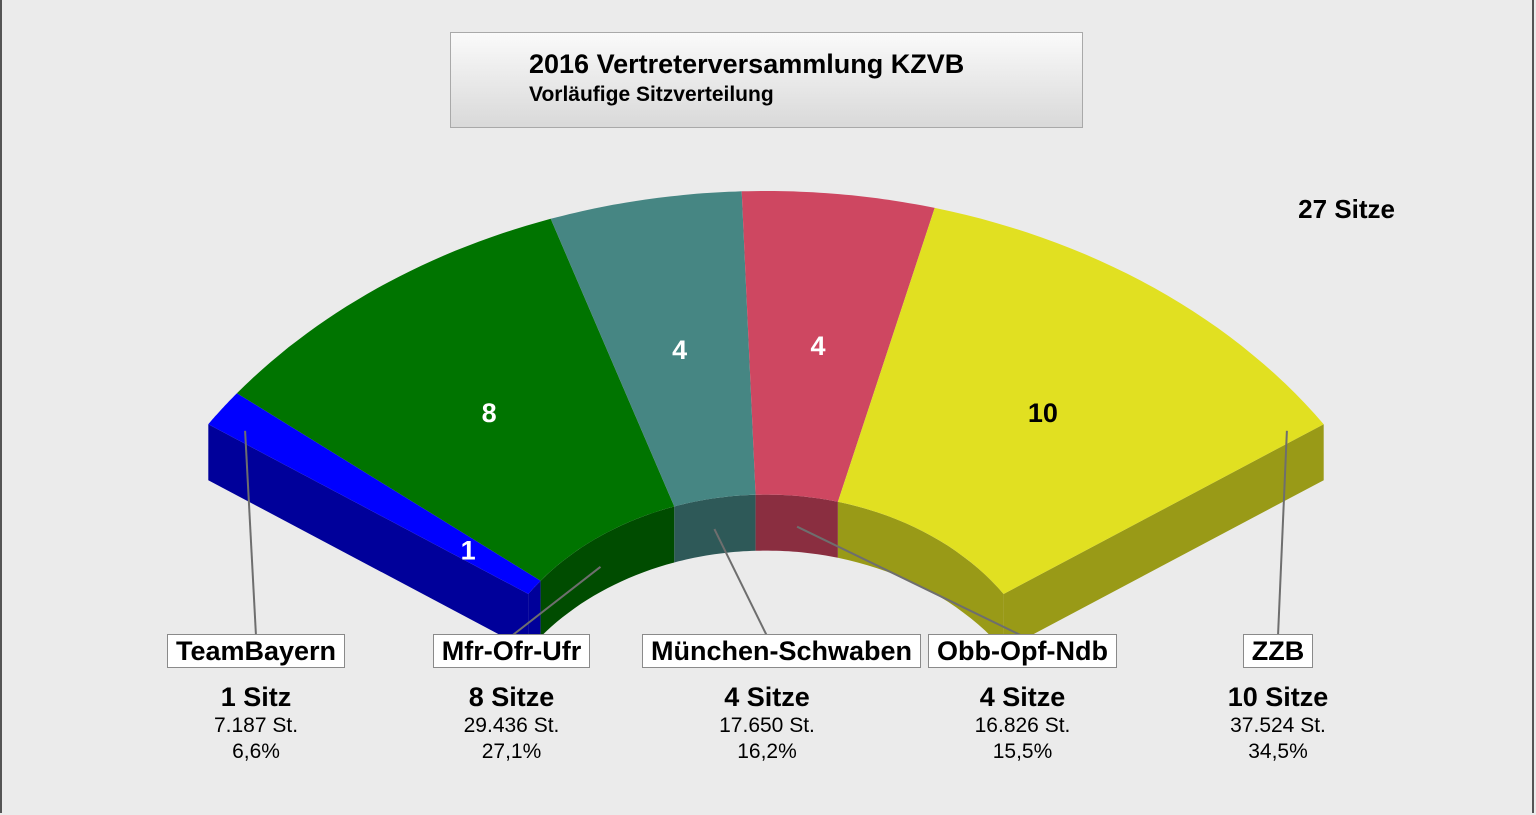  I want to click on party-2: München-Schwaben 4 Sitze 17.650 St. 16,2%, so click(782, 699).